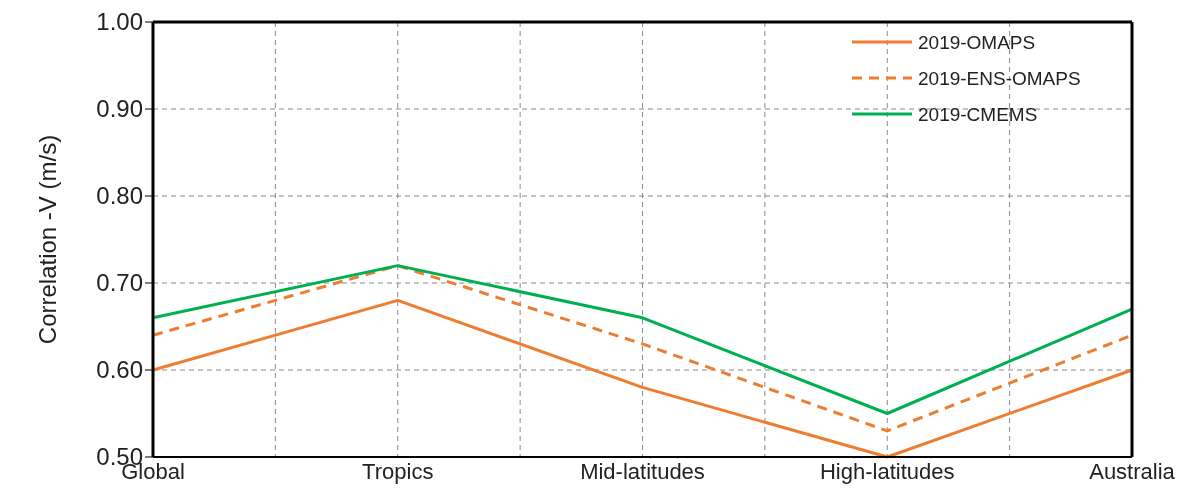  Describe the element at coordinates (119, 196) in the screenshot. I see `y-tick-label: 0.80` at that location.